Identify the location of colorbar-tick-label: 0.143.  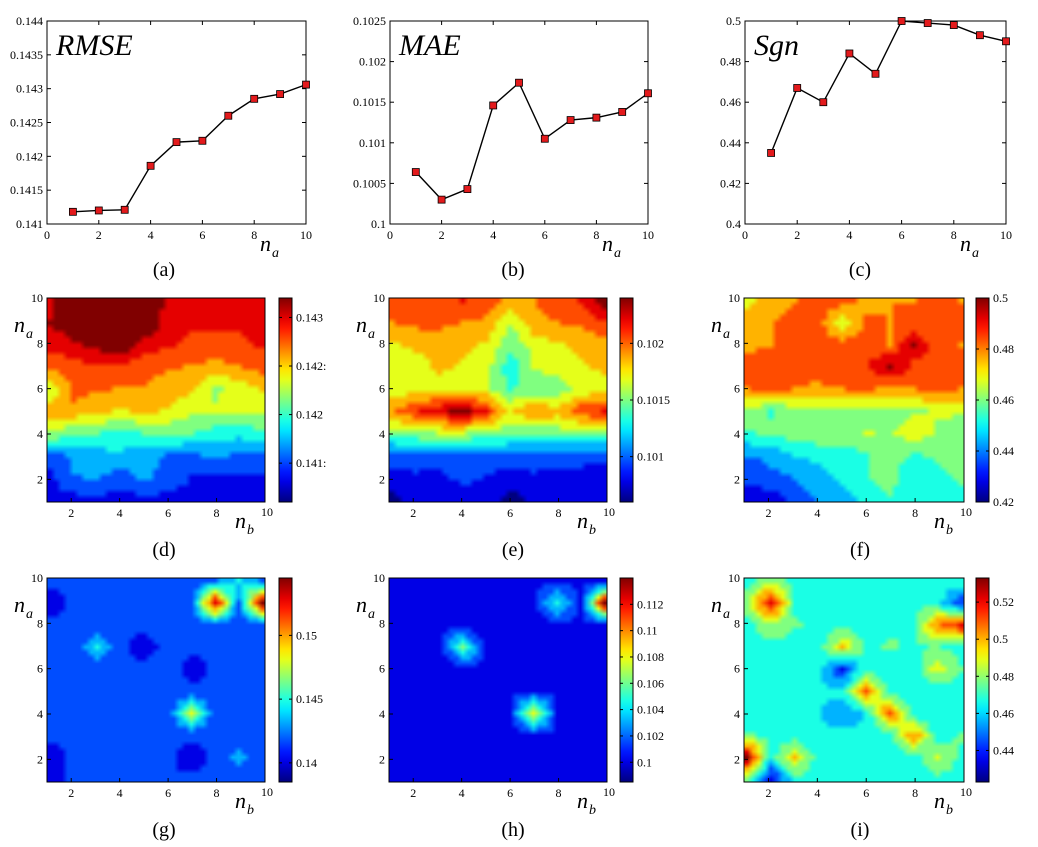
(309, 317).